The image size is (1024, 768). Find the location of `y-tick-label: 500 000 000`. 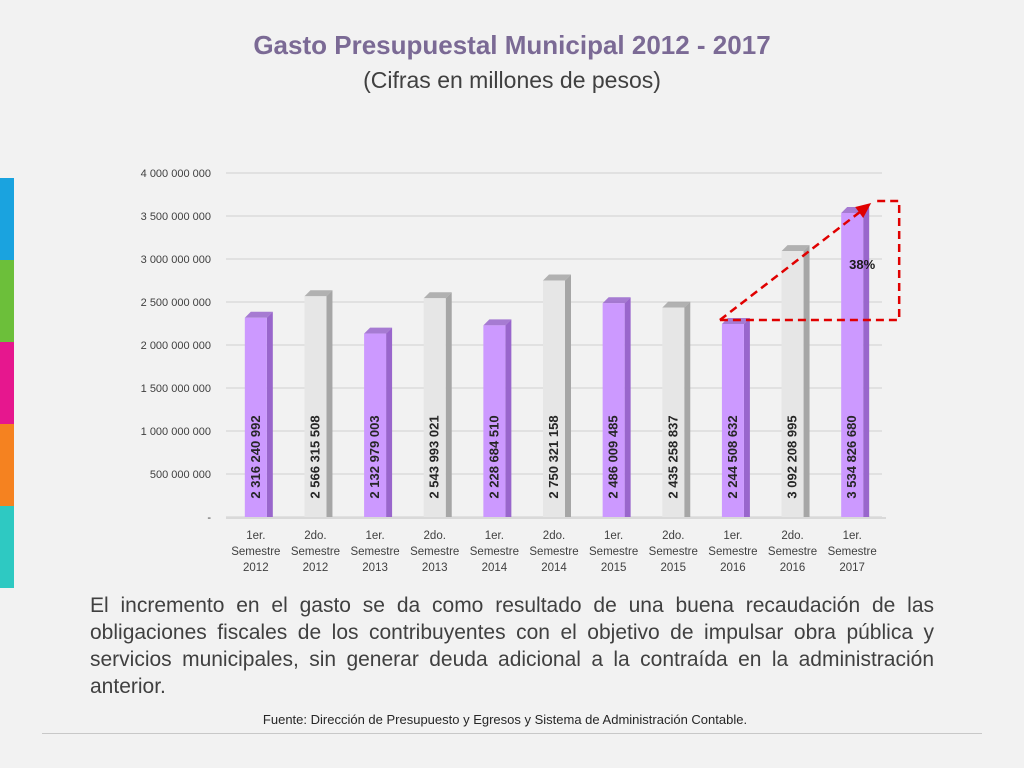

y-tick-label: 500 000 000 is located at coordinates (180, 475).